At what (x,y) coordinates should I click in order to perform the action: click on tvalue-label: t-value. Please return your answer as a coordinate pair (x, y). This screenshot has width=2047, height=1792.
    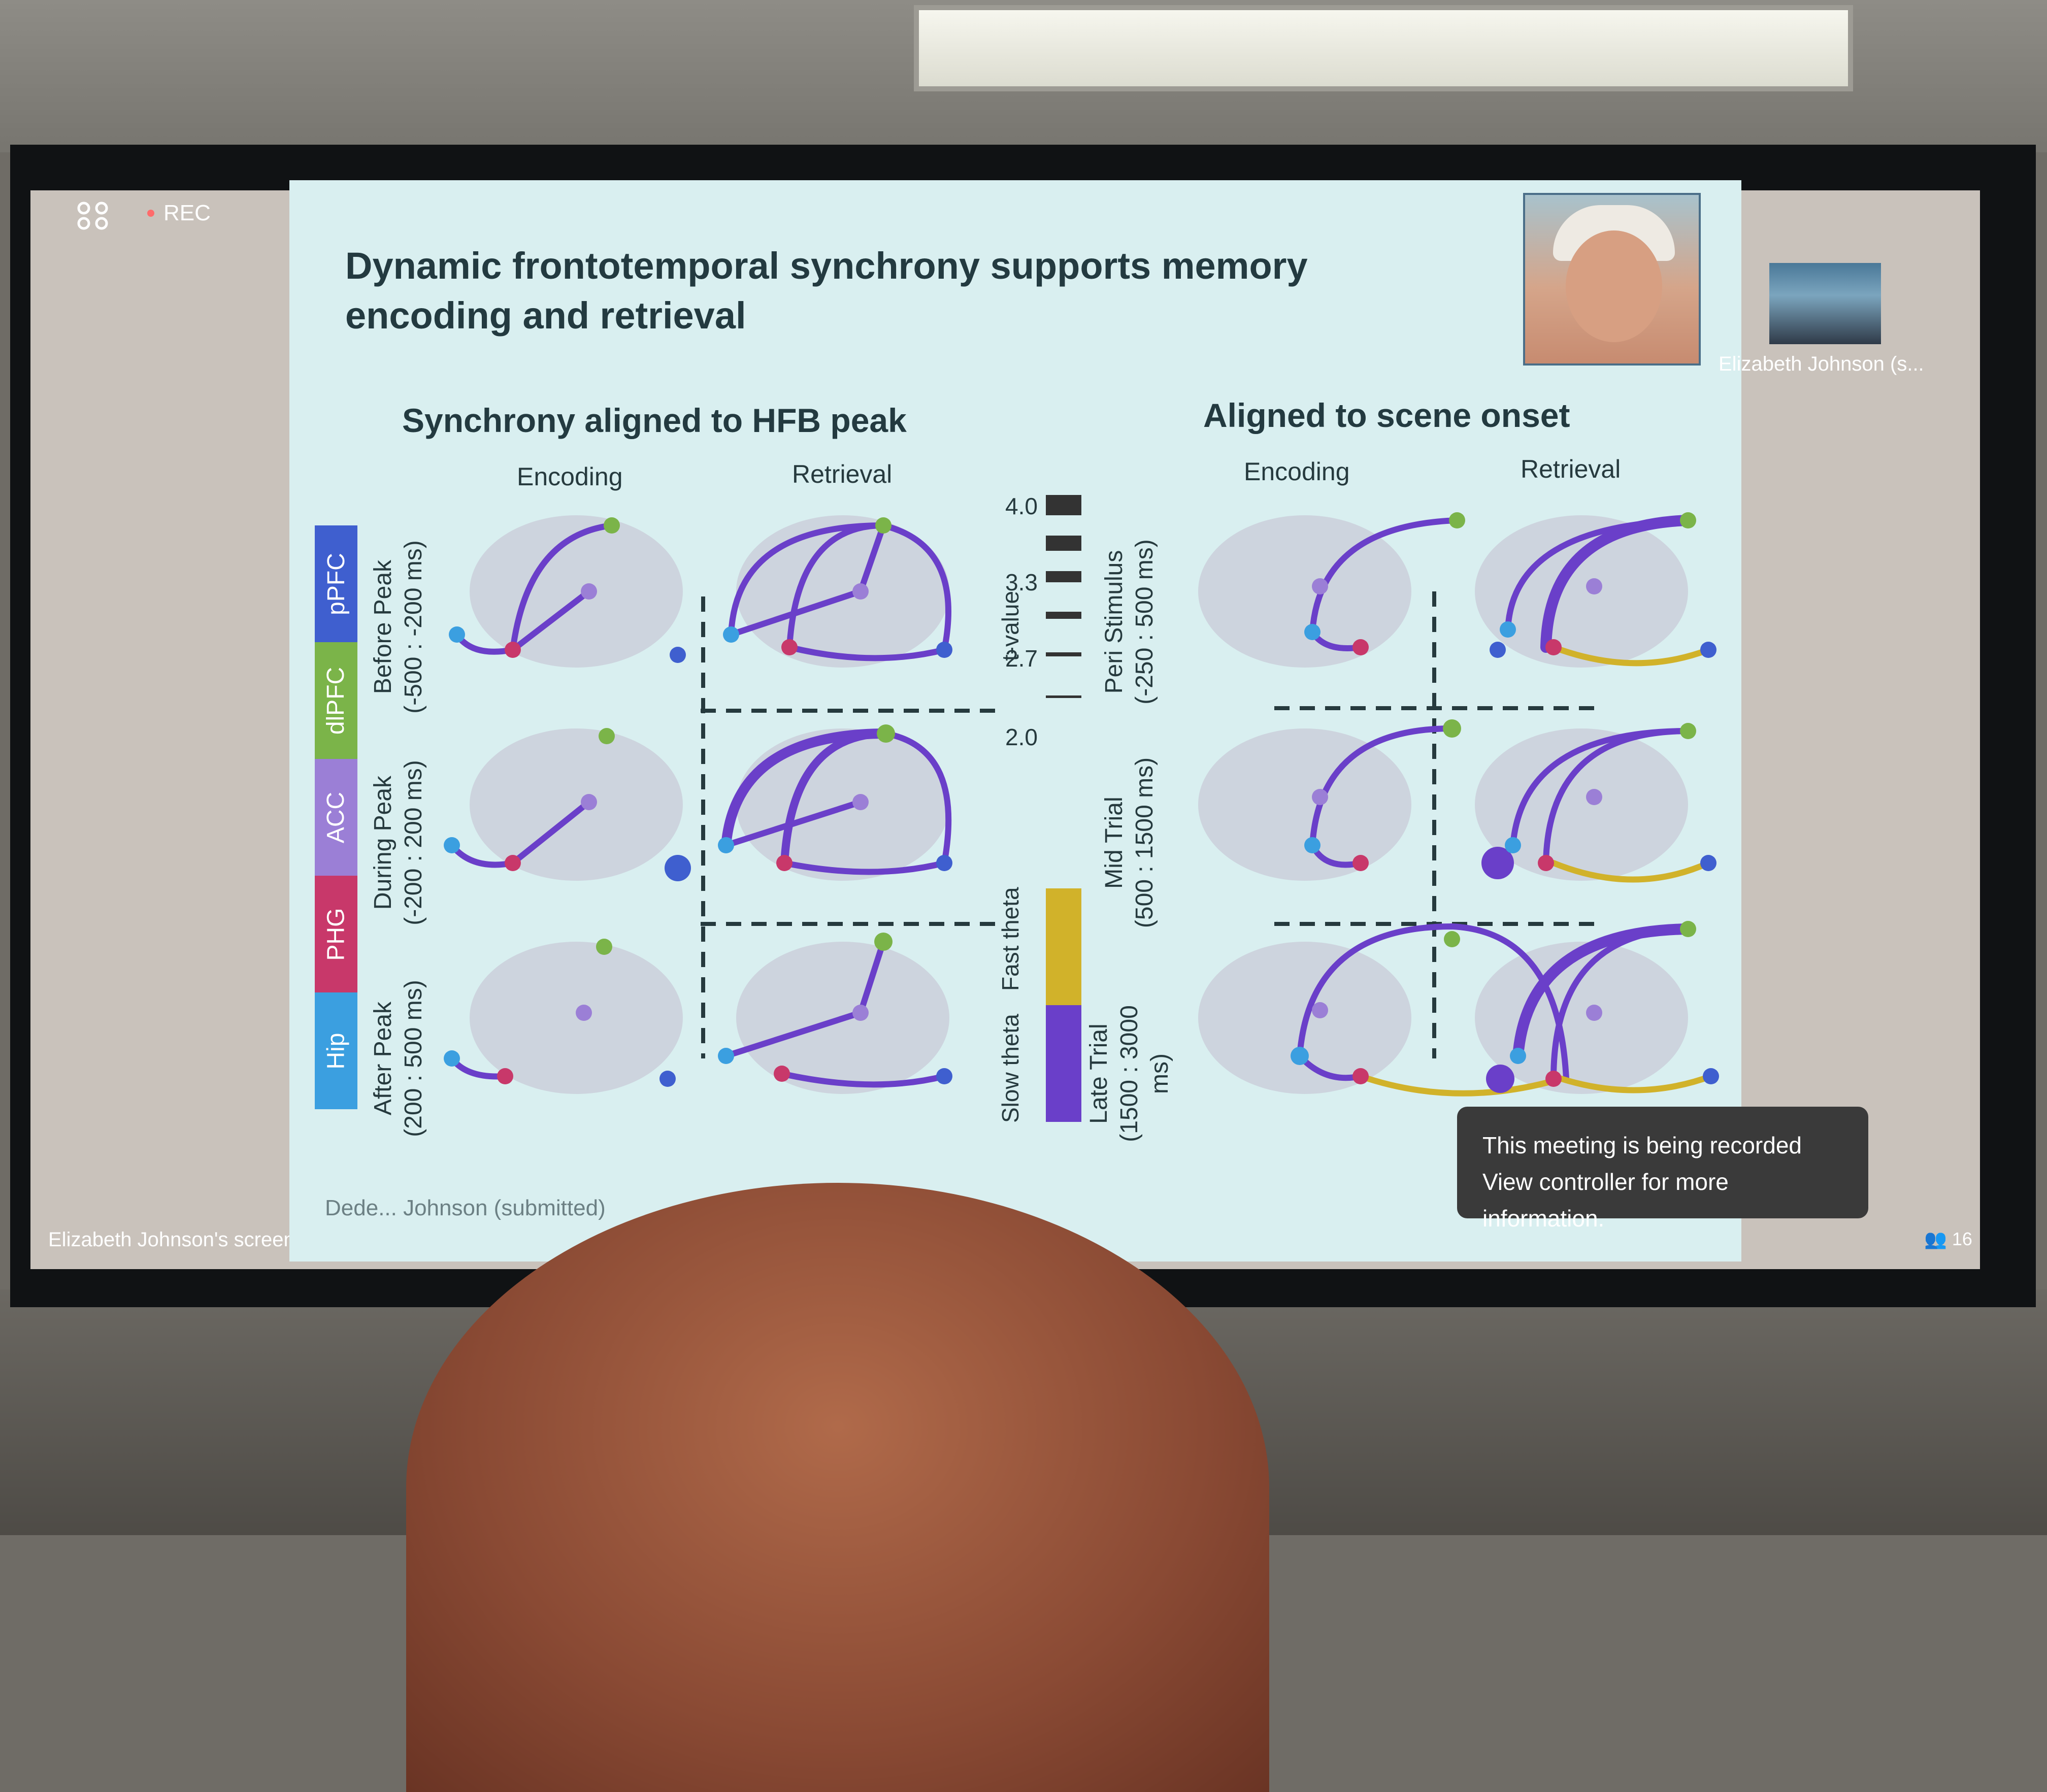
    Looking at the image, I should click on (1010, 625).